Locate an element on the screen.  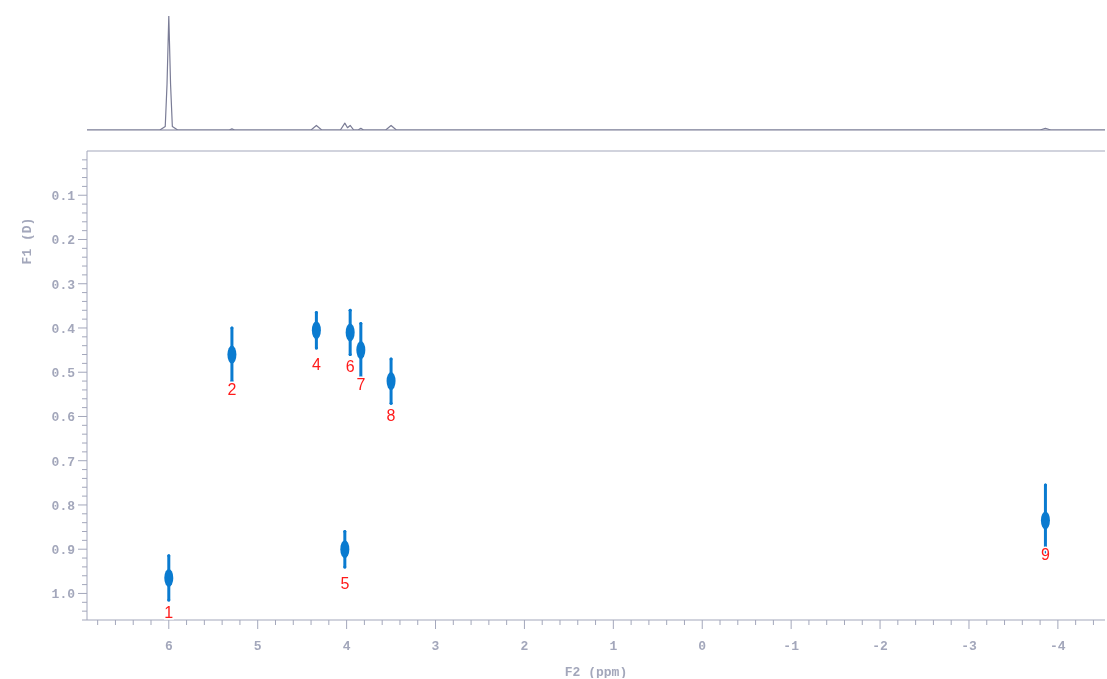
x-tick-label: -4 is located at coordinates (1058, 646).